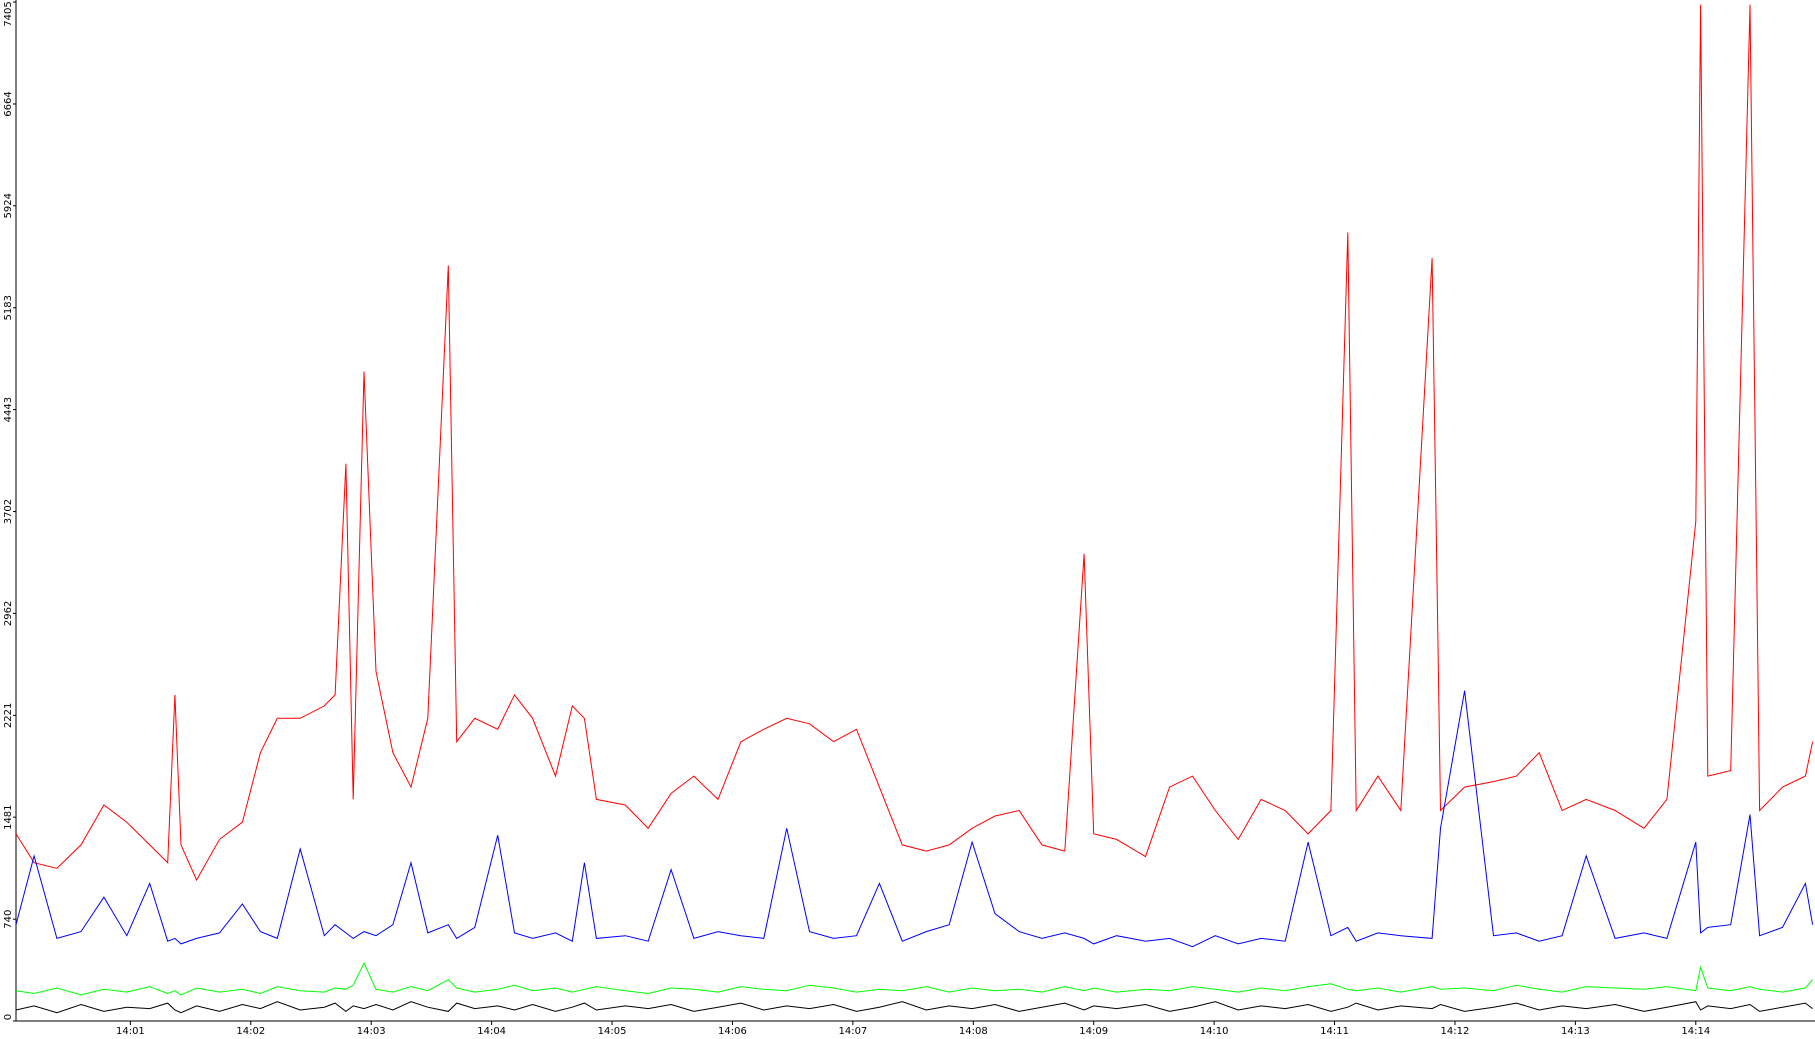 This screenshot has width=1815, height=1039. Describe the element at coordinates (8, 307) in the screenshot. I see `y-tick-label: 5183` at that location.